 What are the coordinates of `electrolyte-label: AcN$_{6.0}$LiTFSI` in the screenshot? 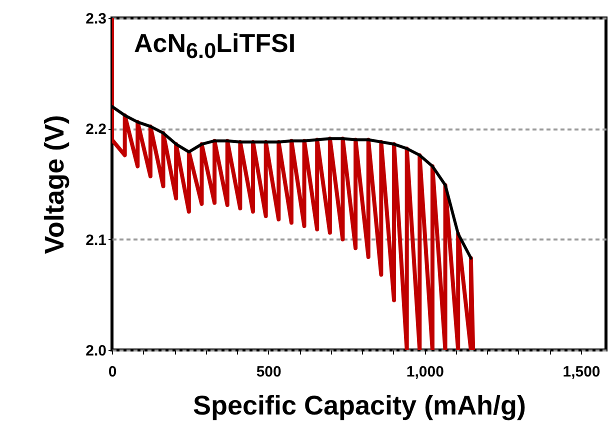 It's located at (215, 46).